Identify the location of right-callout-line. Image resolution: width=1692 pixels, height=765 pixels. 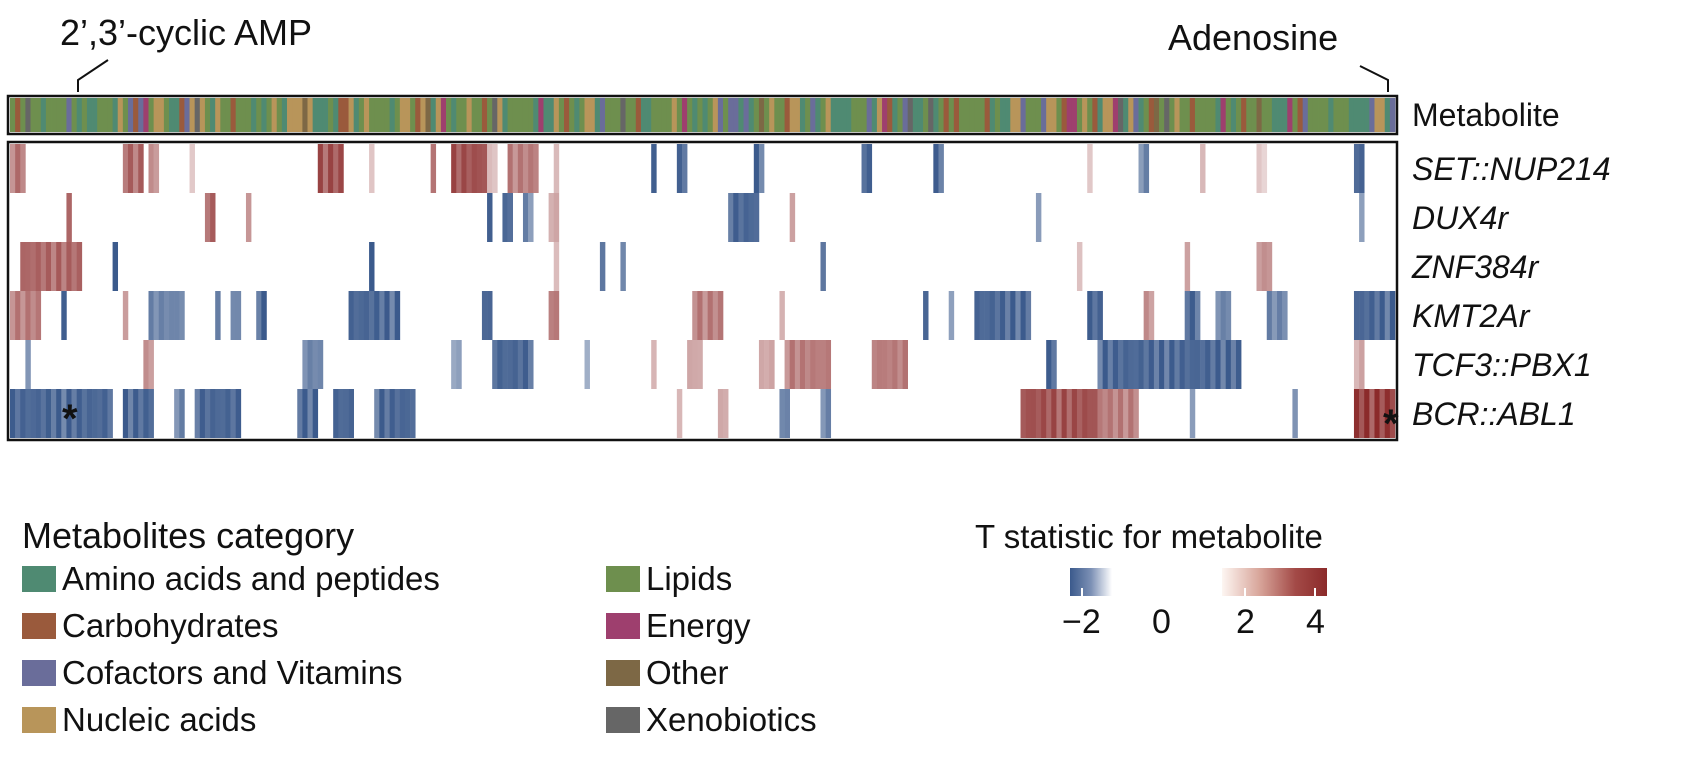
(1374, 78).